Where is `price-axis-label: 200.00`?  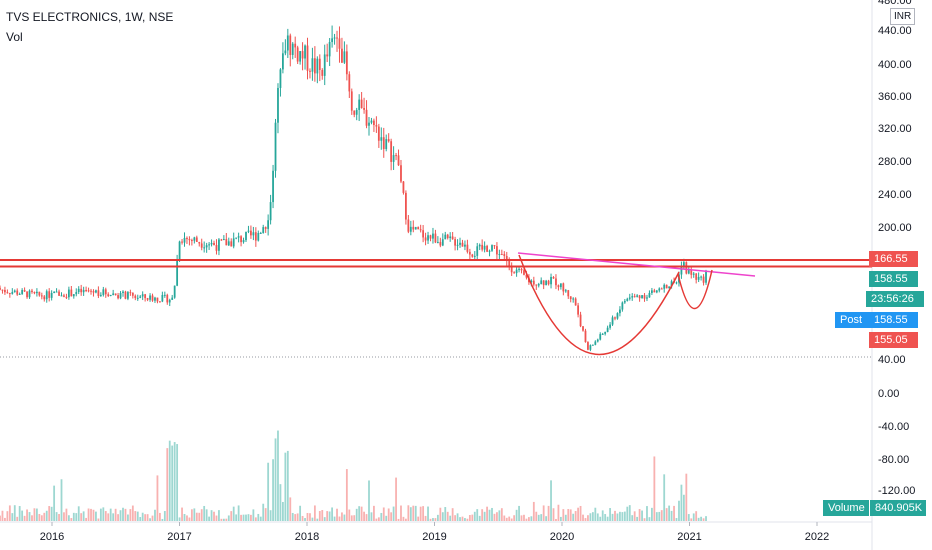
price-axis-label: 200.00 is located at coordinates (895, 228).